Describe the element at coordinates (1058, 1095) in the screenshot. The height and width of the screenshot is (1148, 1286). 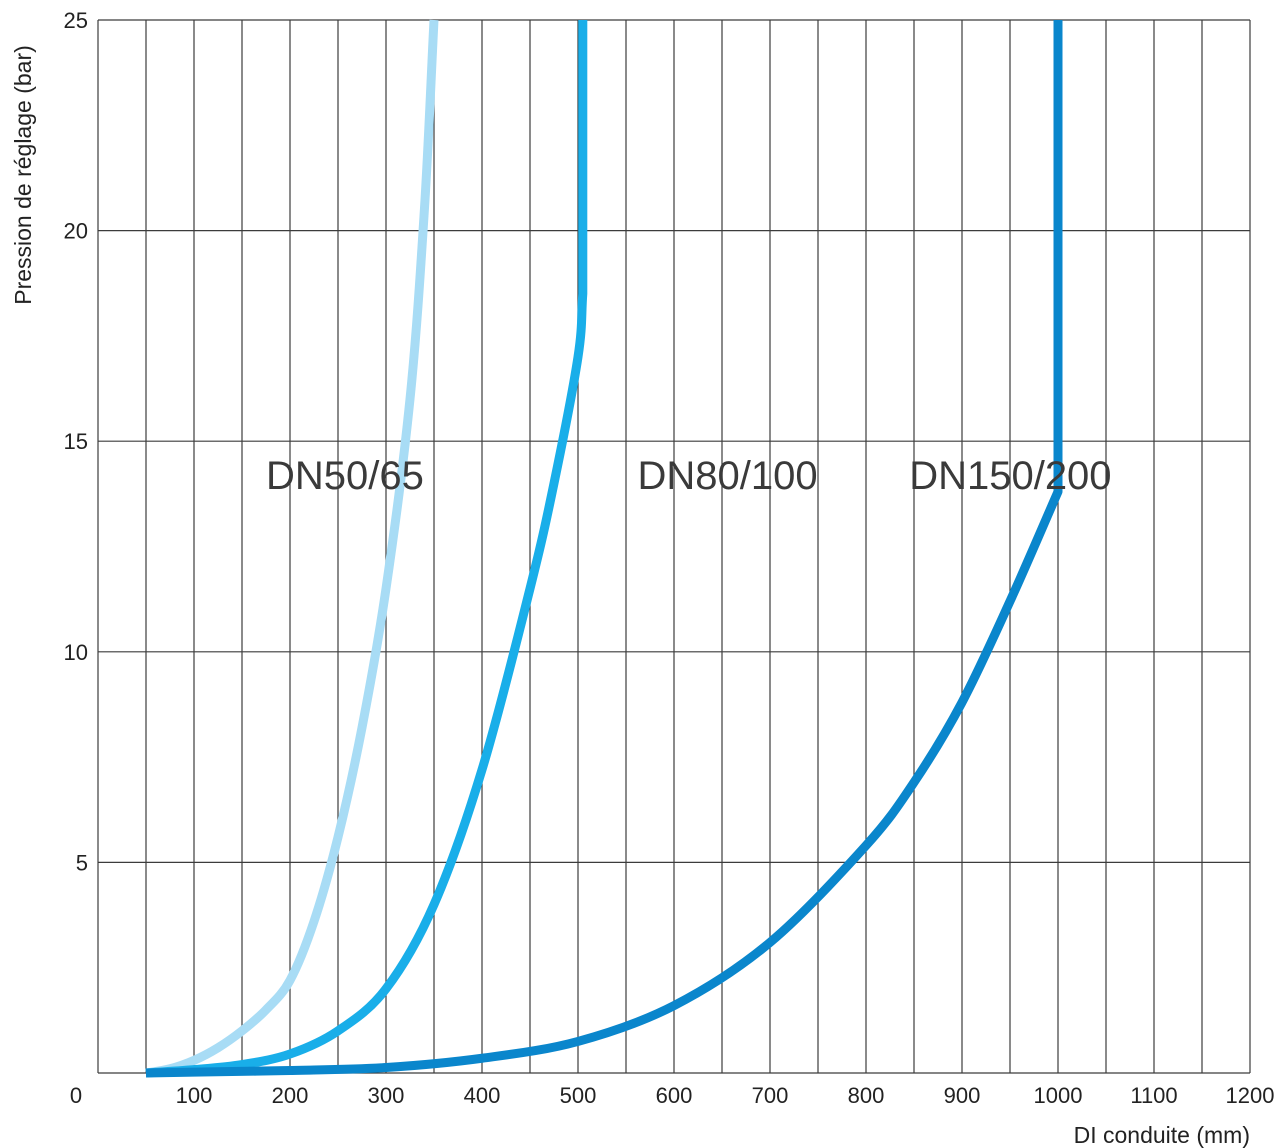
I see `x-tick-label: 1000` at that location.